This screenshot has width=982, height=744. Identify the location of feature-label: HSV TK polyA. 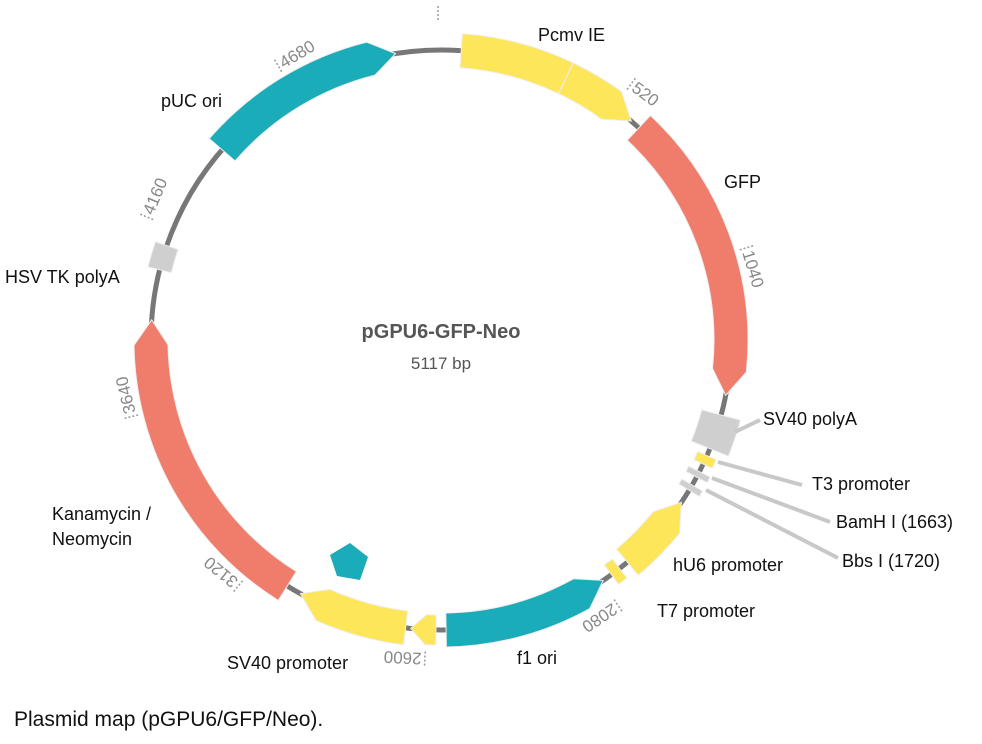
(62, 277).